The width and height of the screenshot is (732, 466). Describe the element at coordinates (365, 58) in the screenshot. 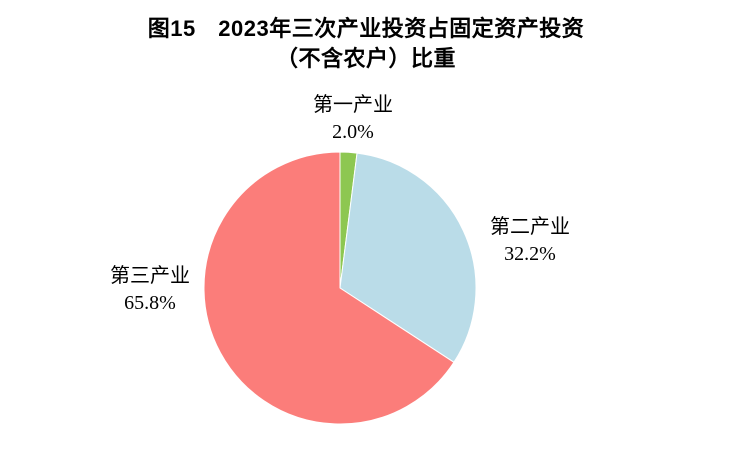

I see `chart-title-line2: （不含农户）比重` at that location.